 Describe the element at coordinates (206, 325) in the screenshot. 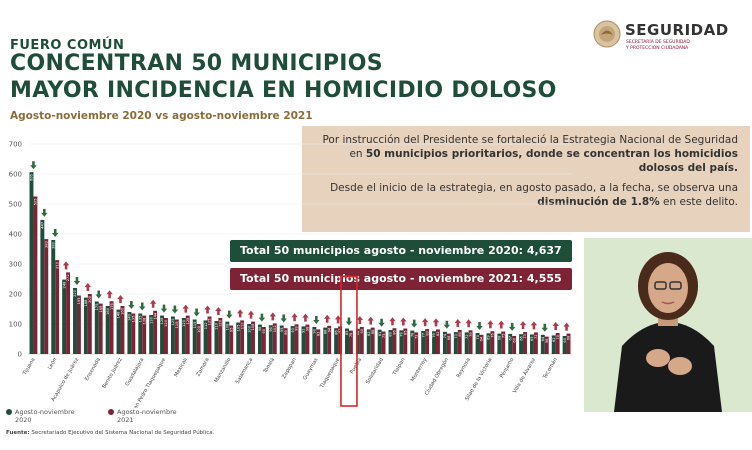

I see `data-label-2020: 112` at that location.